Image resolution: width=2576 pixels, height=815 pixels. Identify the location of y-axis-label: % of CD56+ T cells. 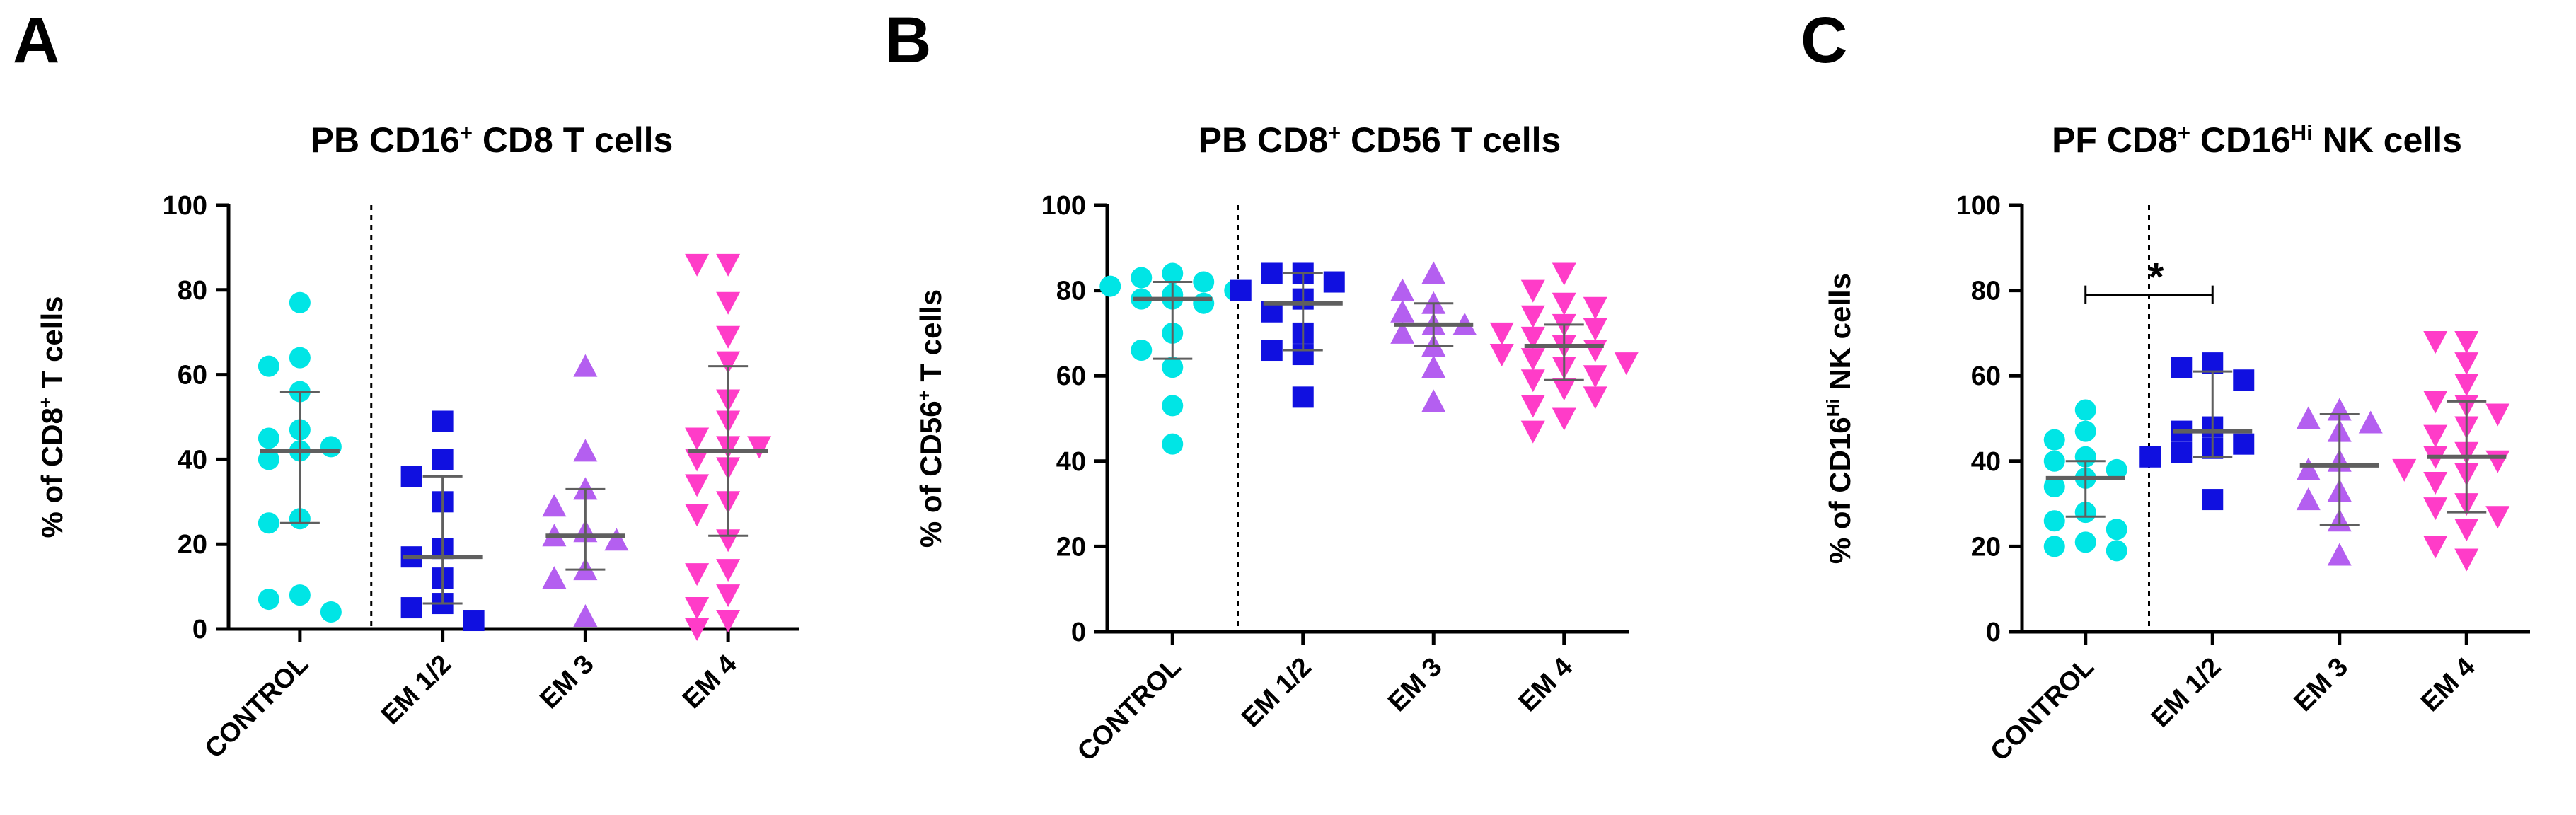
(930, 418).